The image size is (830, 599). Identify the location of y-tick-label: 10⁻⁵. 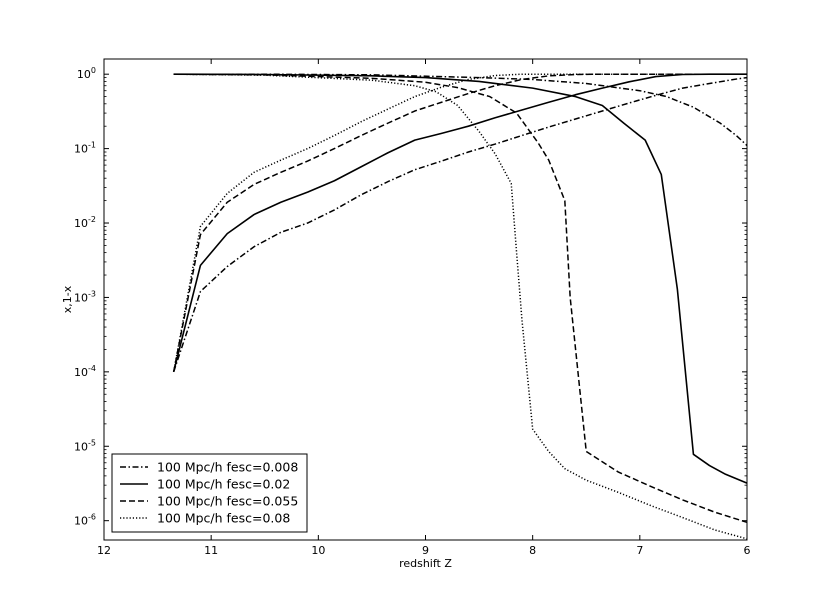
(85, 445).